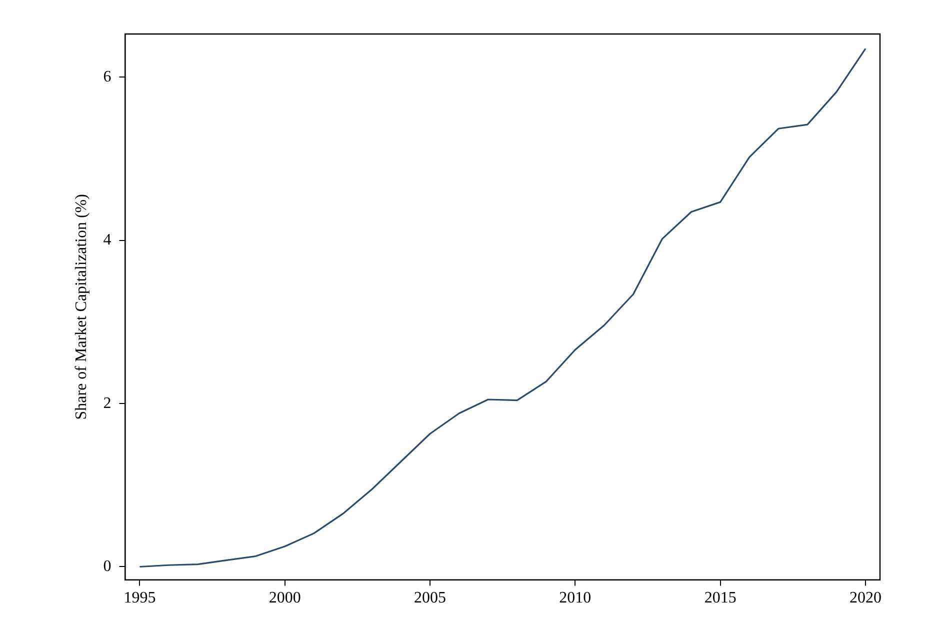 The image size is (925, 631). Describe the element at coordinates (284, 598) in the screenshot. I see `x-tick-label: 2000` at that location.